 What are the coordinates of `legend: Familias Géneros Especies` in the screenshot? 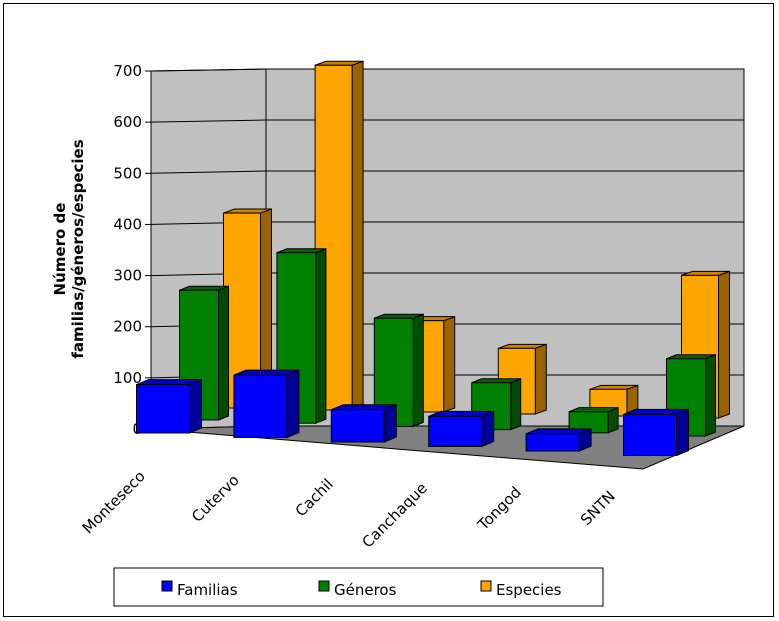 It's located at (358, 587).